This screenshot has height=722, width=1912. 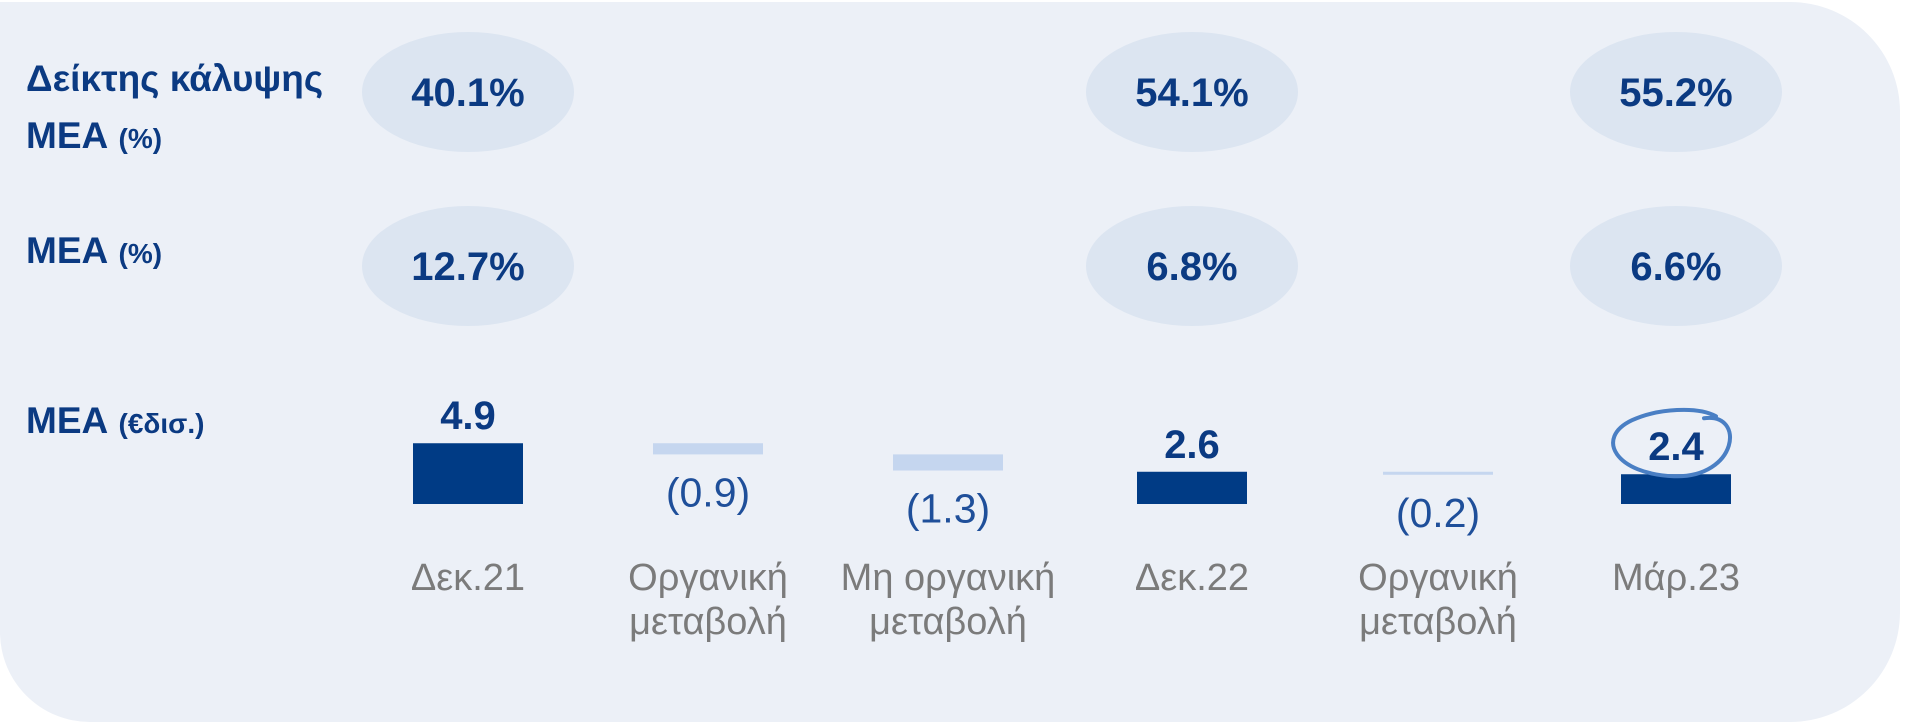 I want to click on value-label-0: 4.9, so click(x=468, y=416).